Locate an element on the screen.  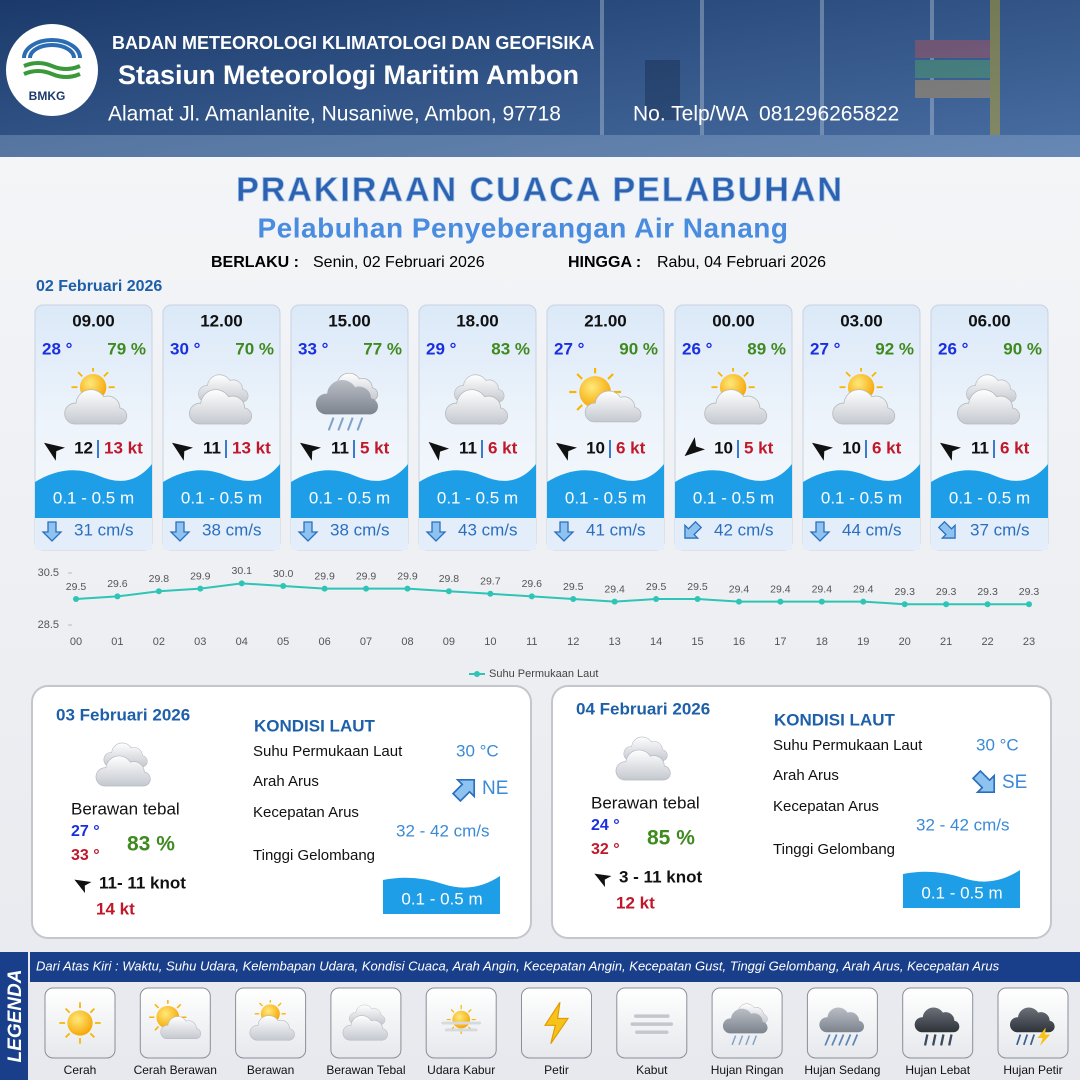
x-tick-label: 02 is located at coordinates (159, 642).